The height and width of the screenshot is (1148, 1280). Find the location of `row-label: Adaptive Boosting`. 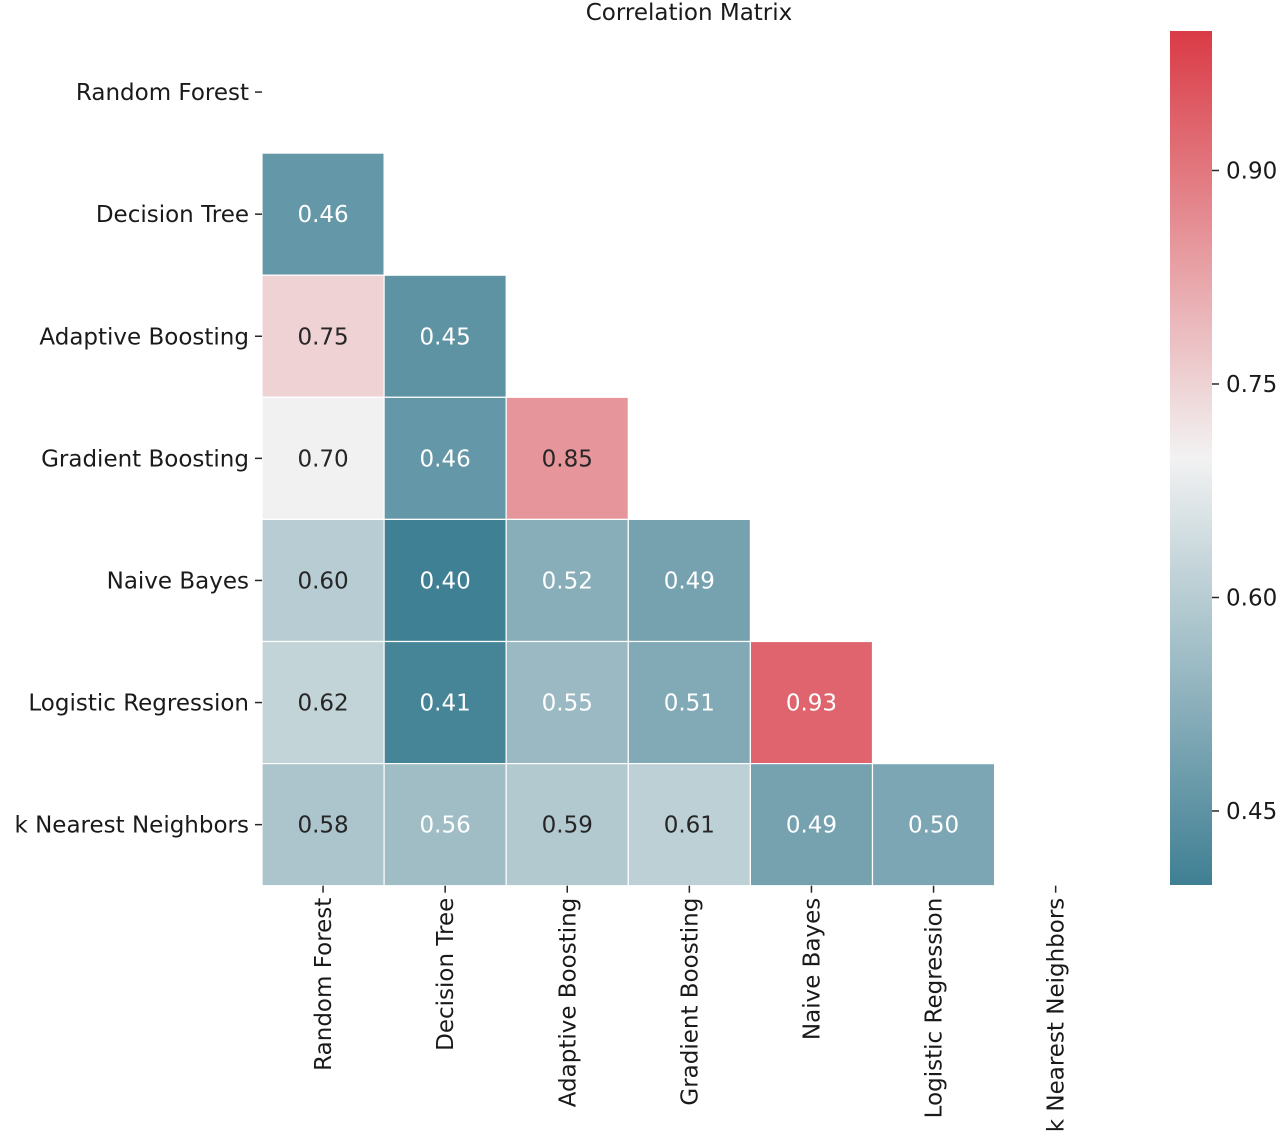

row-label: Adaptive Boosting is located at coordinates (144, 337).